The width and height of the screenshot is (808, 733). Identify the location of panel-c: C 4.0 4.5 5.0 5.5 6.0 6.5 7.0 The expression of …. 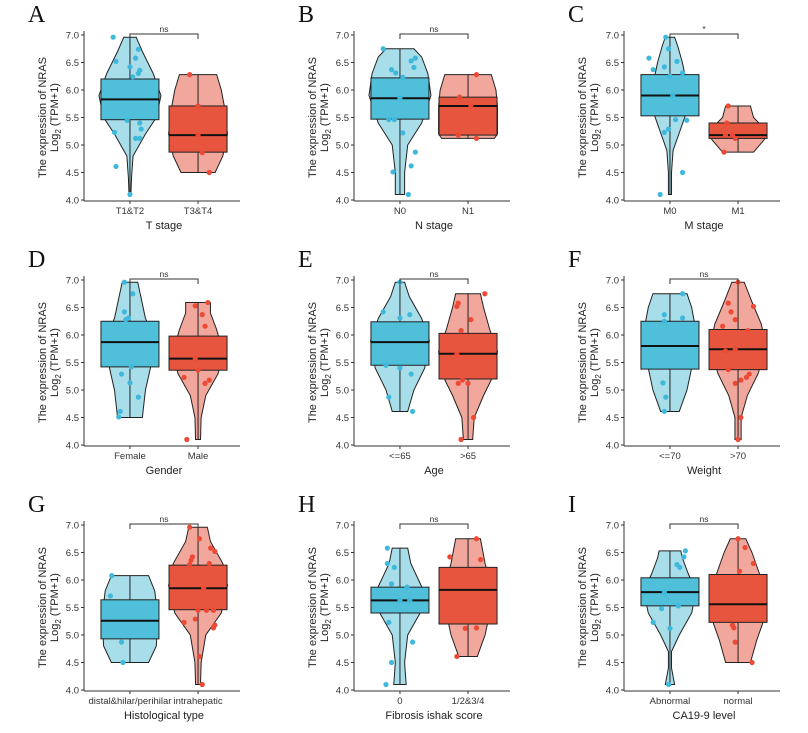
(674, 121).